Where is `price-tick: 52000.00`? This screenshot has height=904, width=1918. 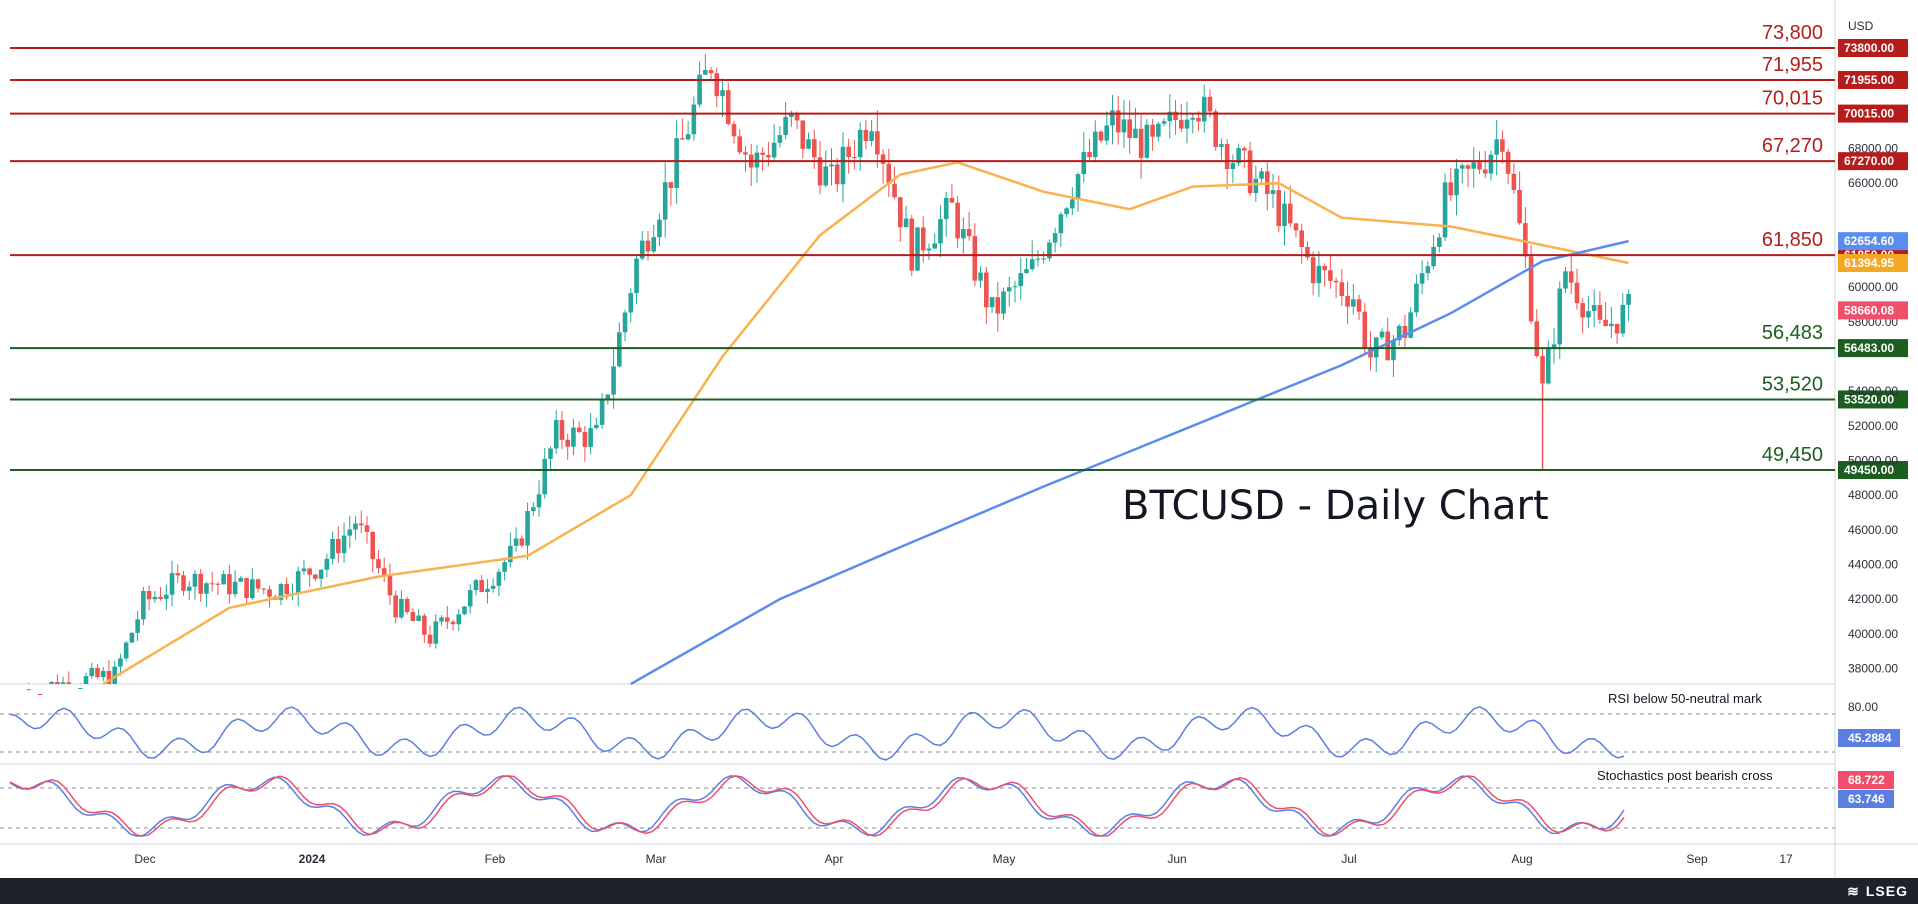
price-tick: 52000.00 is located at coordinates (1873, 426).